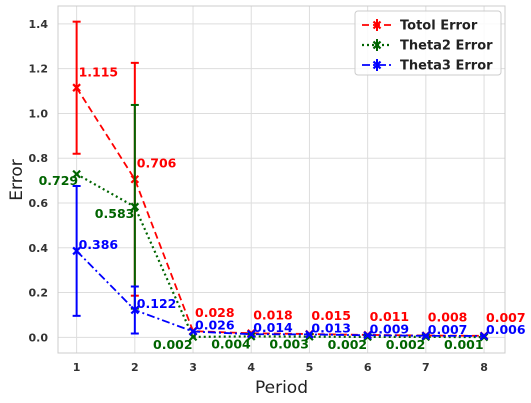  I want to click on data-label: 0.009, so click(390, 328).